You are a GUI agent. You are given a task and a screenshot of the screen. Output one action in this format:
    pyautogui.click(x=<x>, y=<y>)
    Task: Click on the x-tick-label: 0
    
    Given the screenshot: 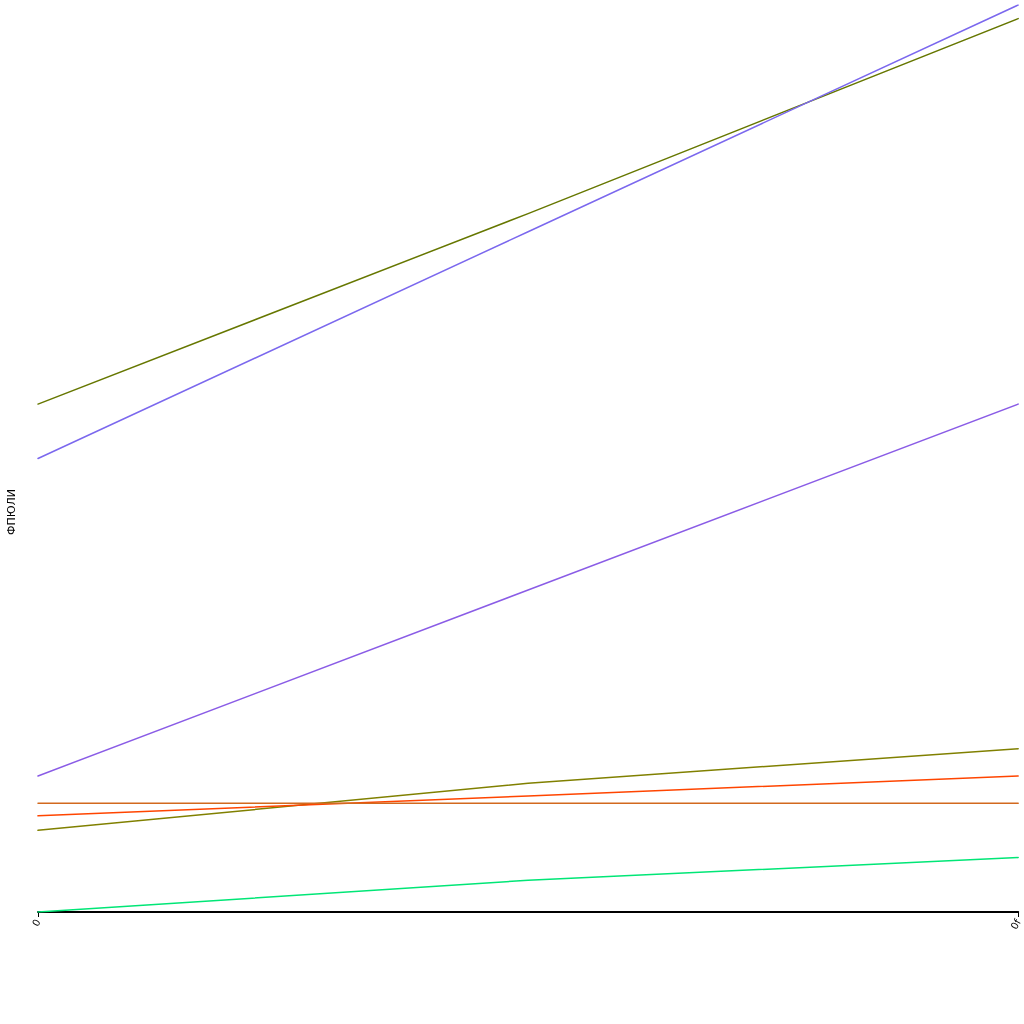 What is the action you would take?
    pyautogui.click(x=36, y=923)
    